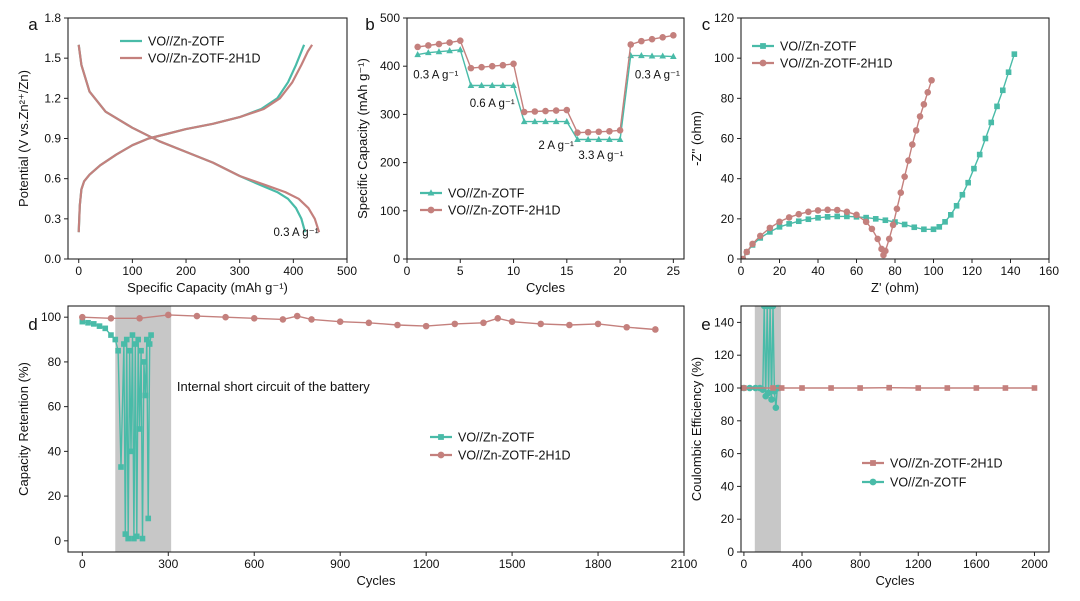  Describe the element at coordinates (657, 75) in the screenshot. I see `annotation: 0.3 A g⁻¹` at that location.